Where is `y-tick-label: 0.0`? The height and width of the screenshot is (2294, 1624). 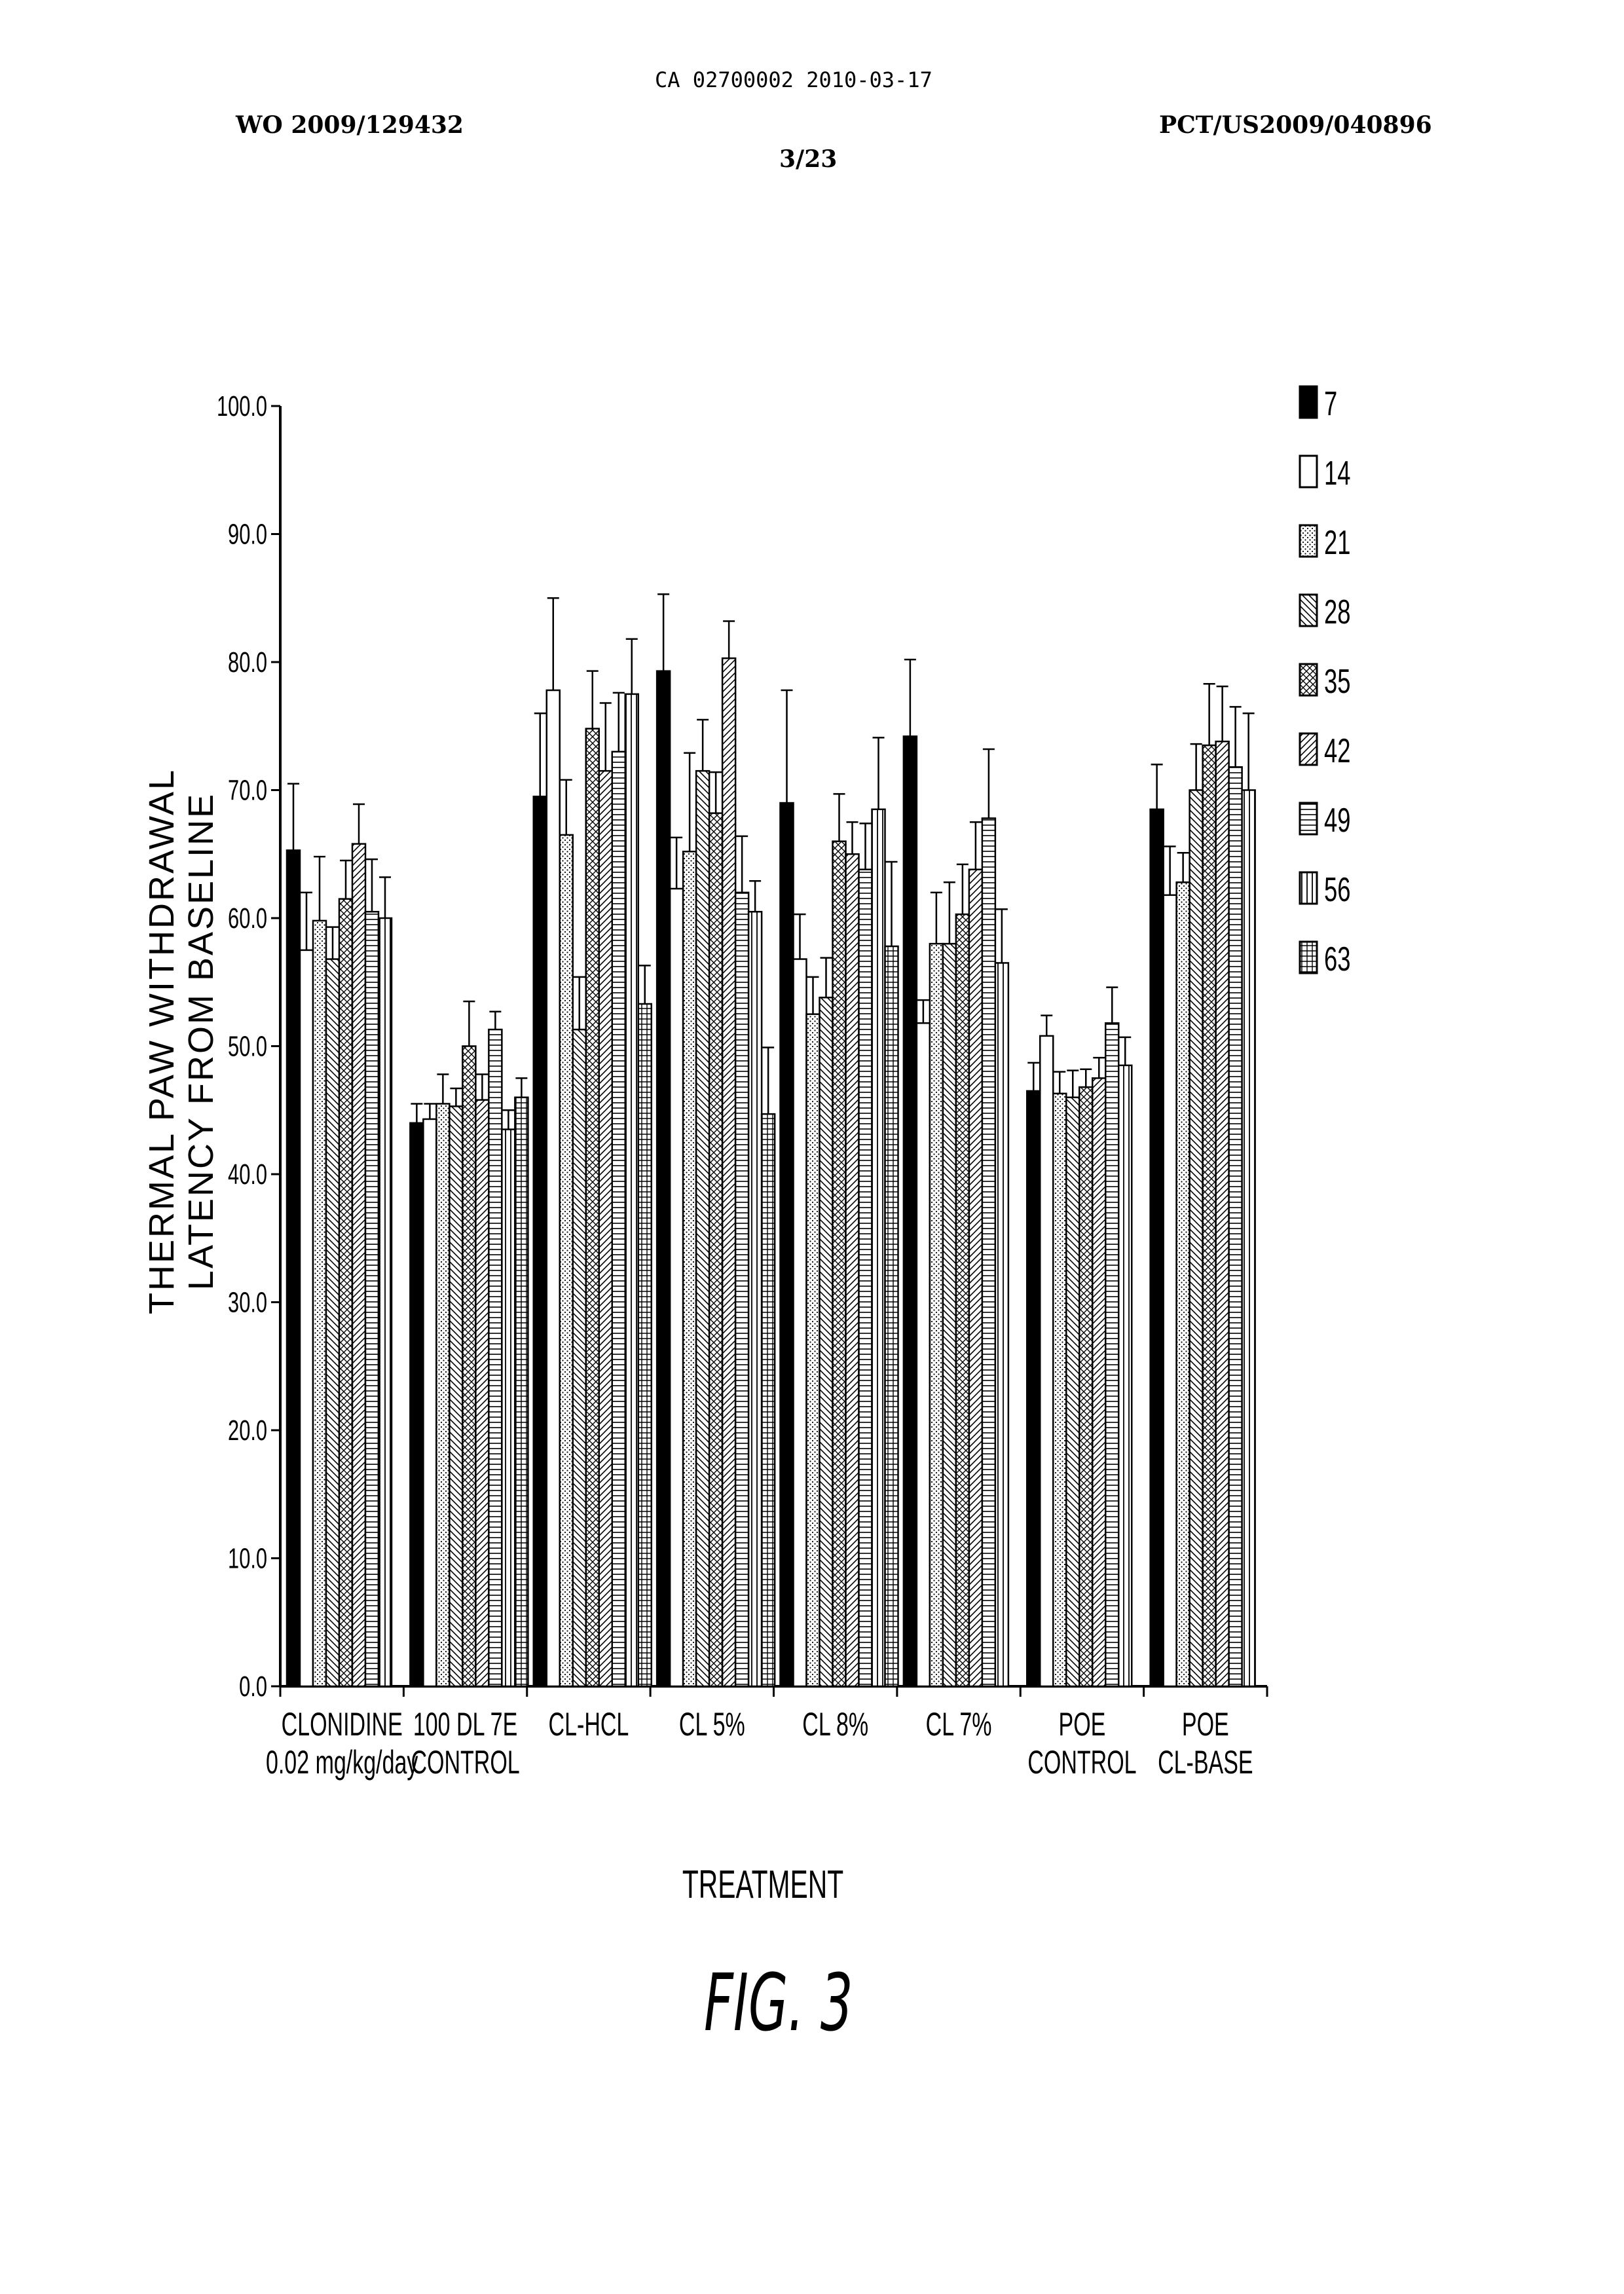 y-tick-label: 0.0 is located at coordinates (253, 1687).